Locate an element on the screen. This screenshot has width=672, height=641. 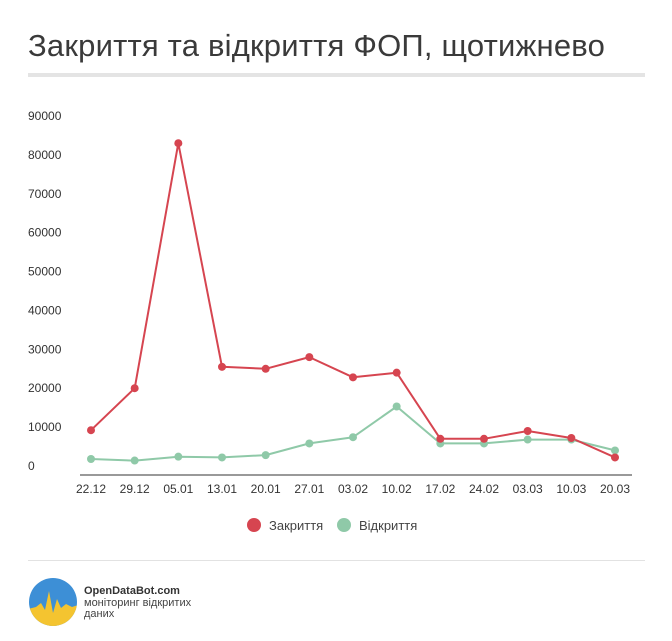
legend: Закриття Відкриття is located at coordinates (332, 525).